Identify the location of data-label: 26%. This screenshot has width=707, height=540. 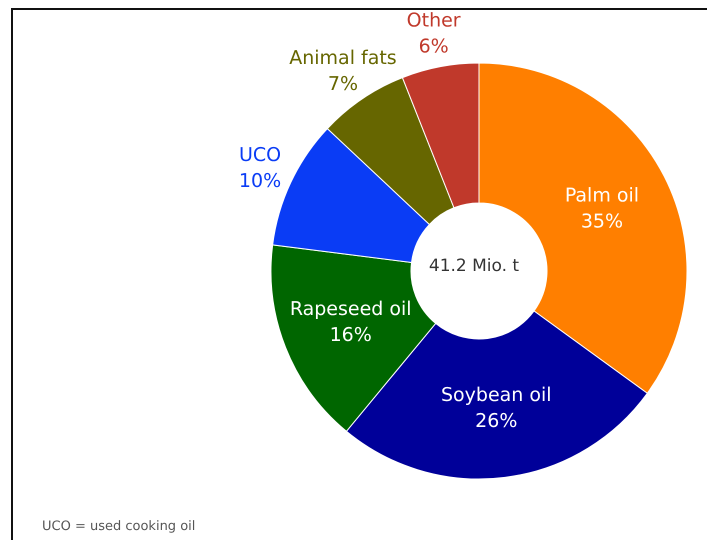
(496, 421).